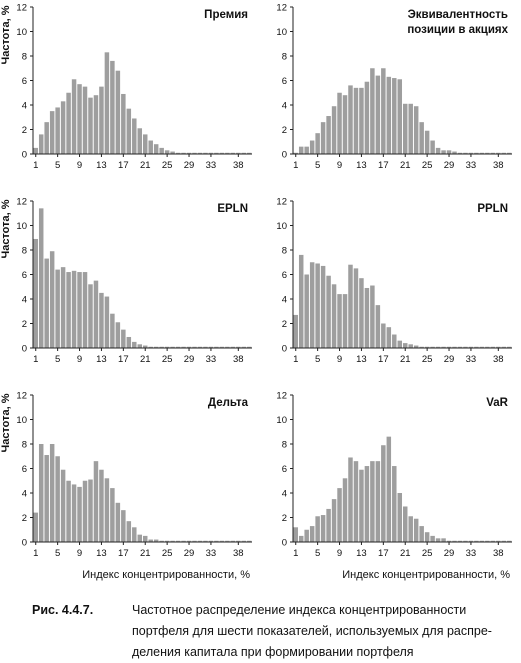  What do you see at coordinates (284, 494) in the screenshot?
I see `y-tick-label: 4` at bounding box center [284, 494].